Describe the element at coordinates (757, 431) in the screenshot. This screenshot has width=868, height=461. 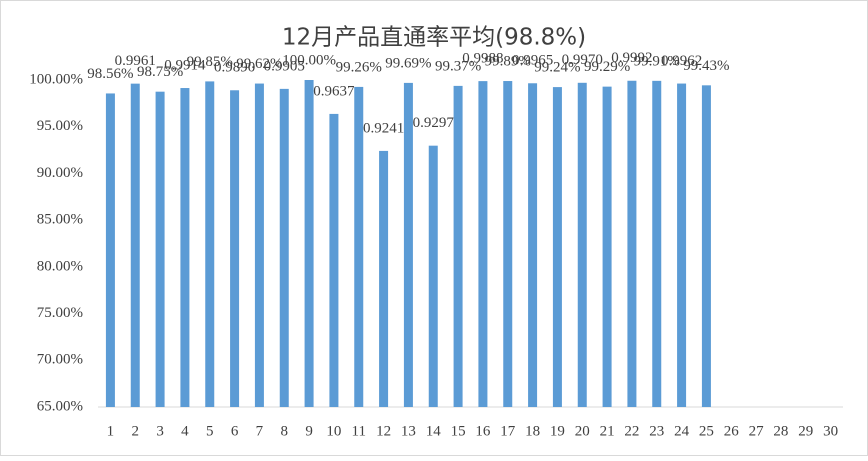
I see `x-tick-label: 27` at that location.